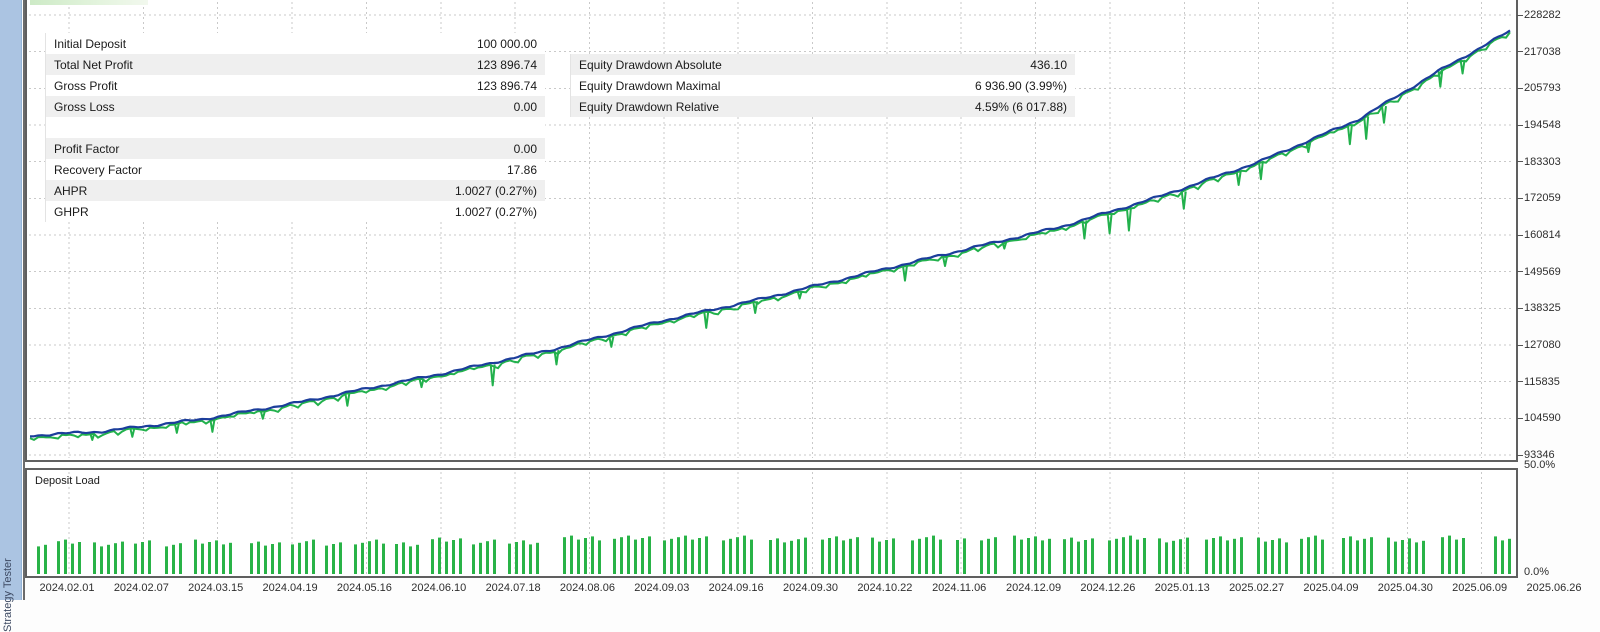 The width and height of the screenshot is (1600, 632). I want to click on stat-label: Equity Drawdown Absolute, so click(650, 64).